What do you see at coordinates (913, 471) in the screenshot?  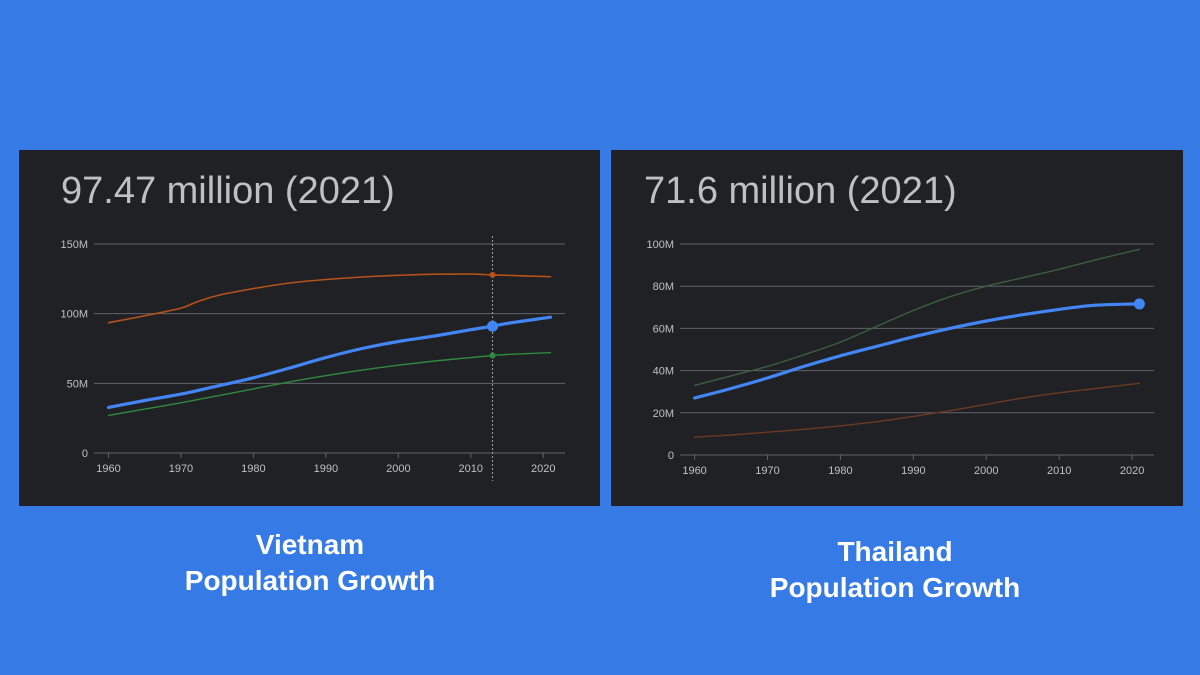 I see `thailand-x-tick-label: 1990` at bounding box center [913, 471].